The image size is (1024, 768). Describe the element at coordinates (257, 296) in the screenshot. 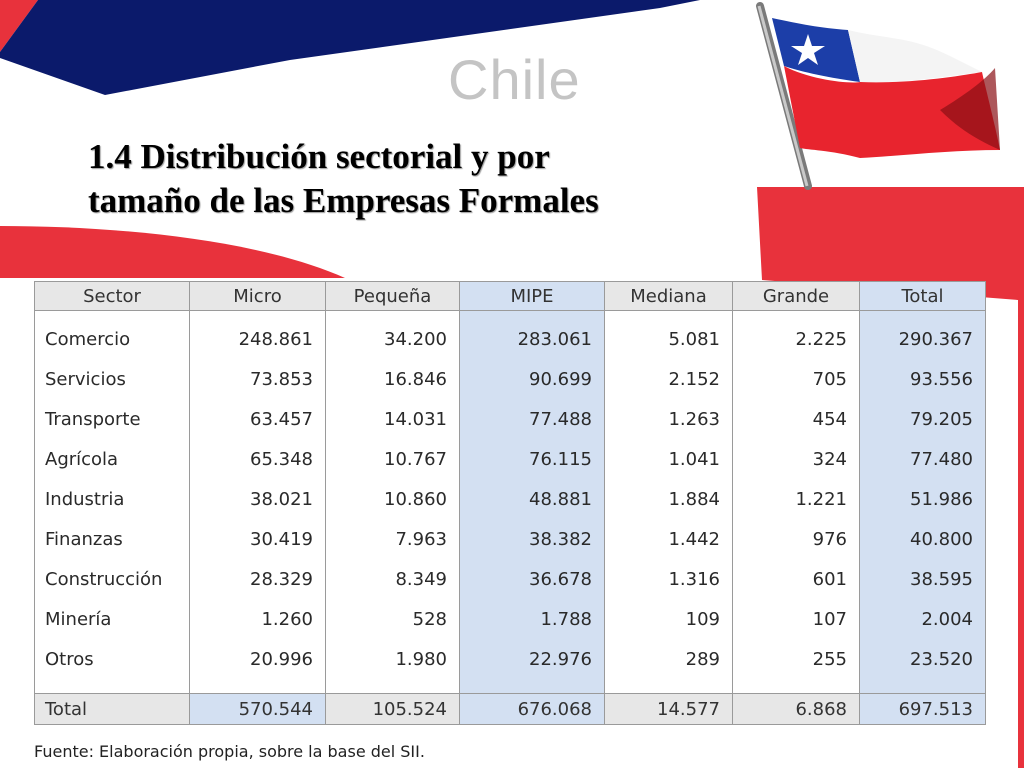

I see `header-micro: Micro` at that location.